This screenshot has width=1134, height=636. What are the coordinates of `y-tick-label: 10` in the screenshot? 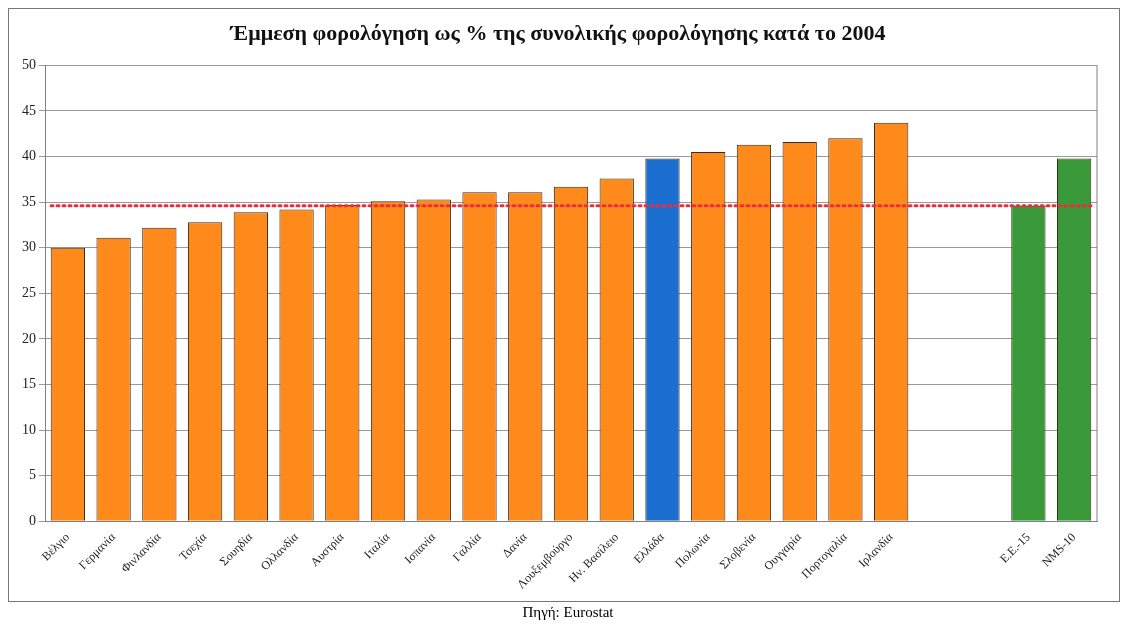 It's located at (29, 429).